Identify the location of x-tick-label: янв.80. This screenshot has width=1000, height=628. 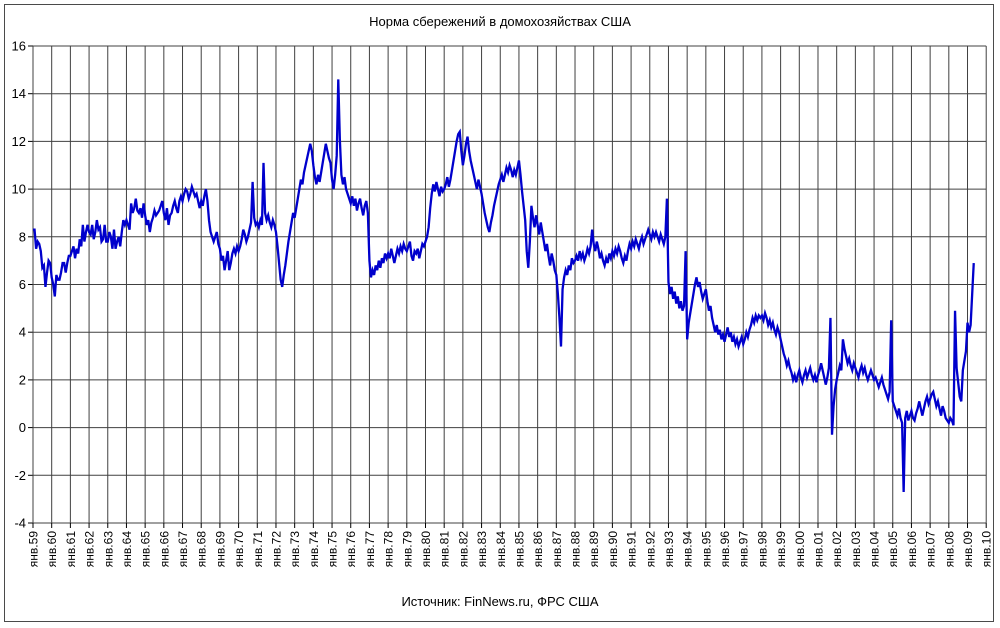
(426, 549).